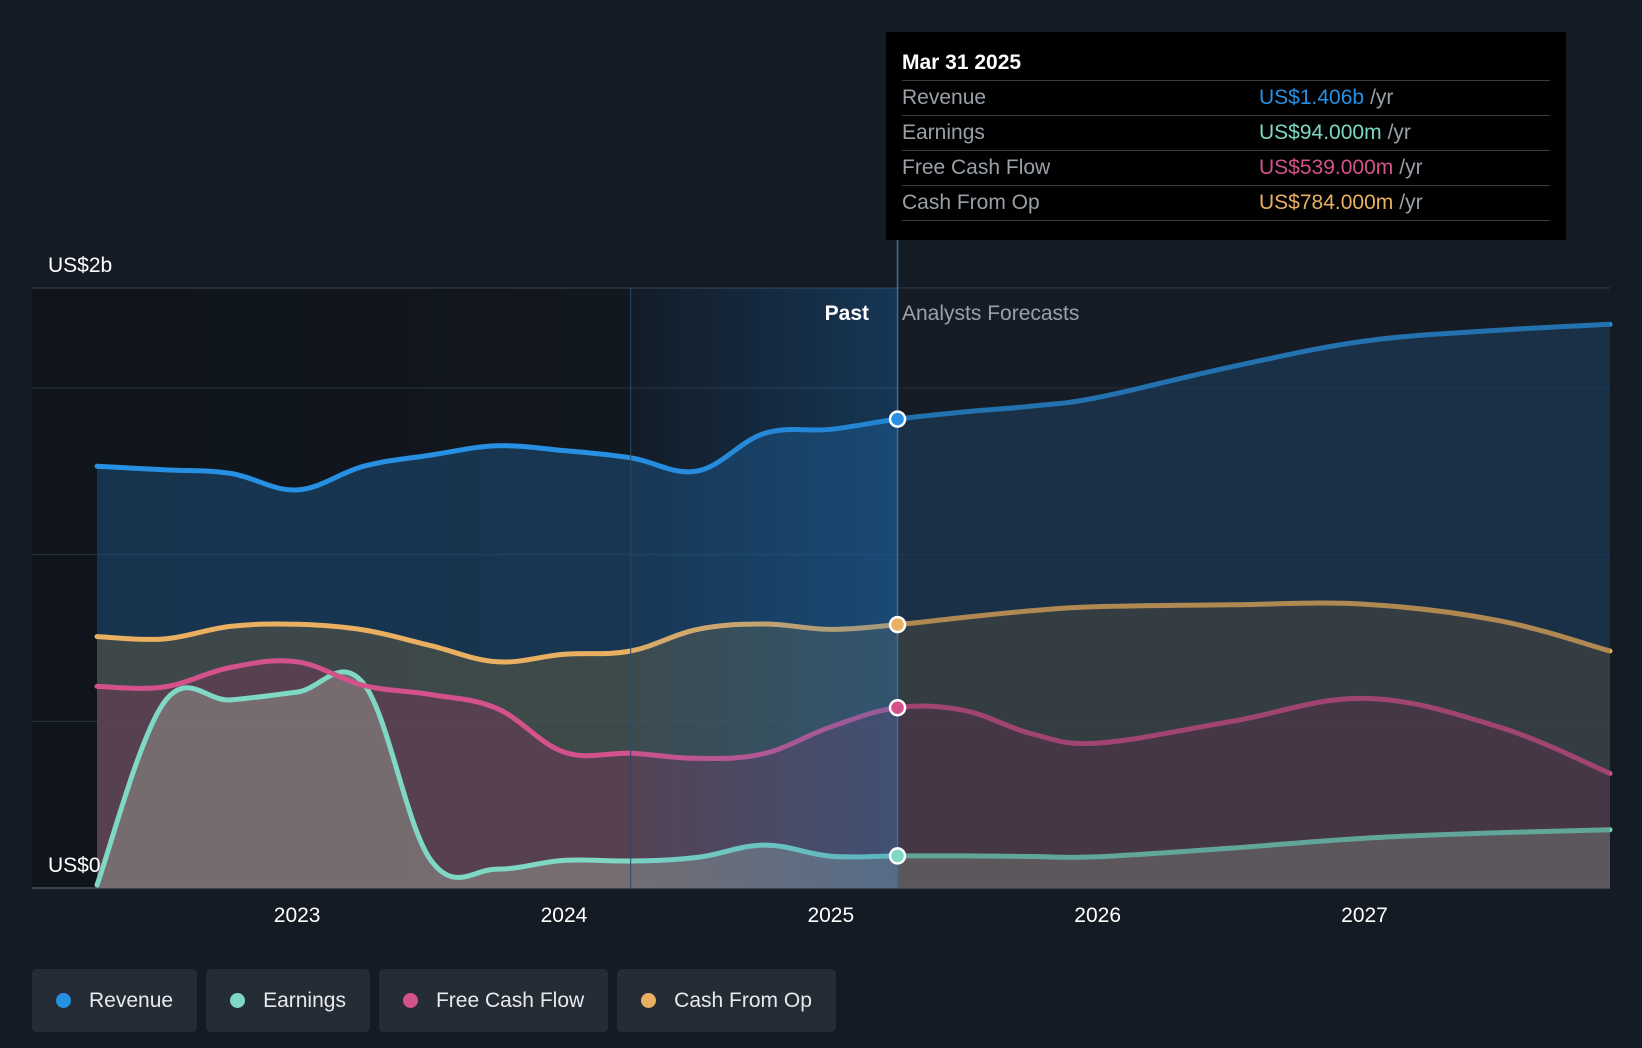  I want to click on past-label: Past, so click(847, 313).